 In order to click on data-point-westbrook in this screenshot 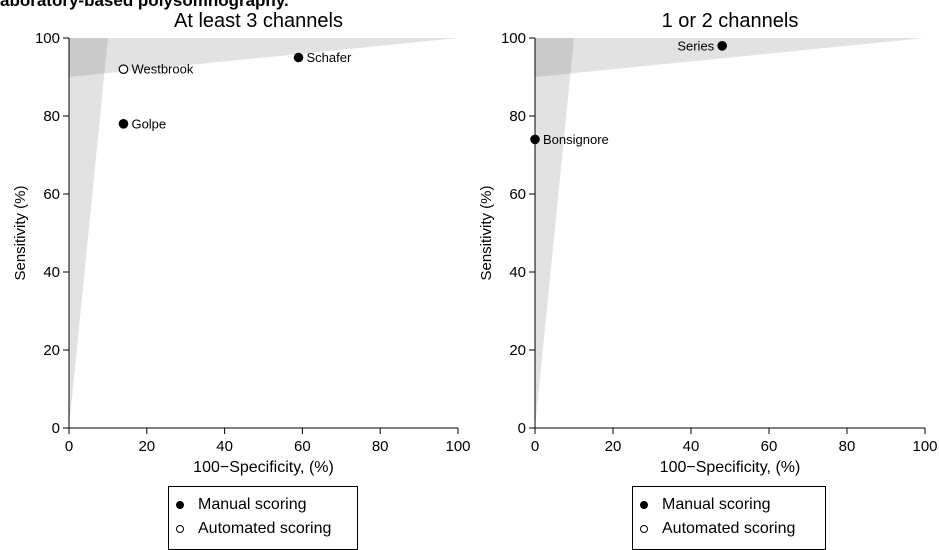, I will do `click(123, 69)`.